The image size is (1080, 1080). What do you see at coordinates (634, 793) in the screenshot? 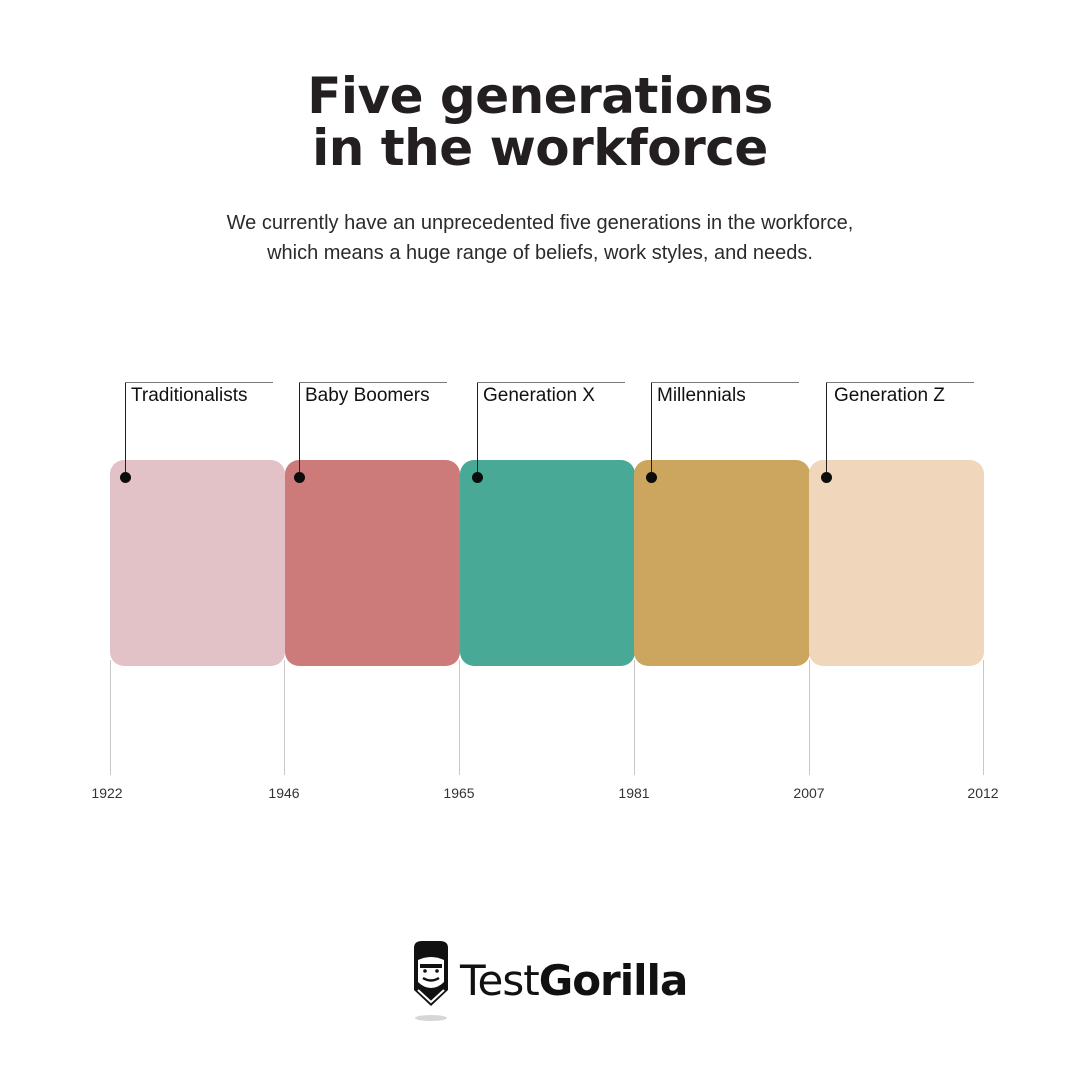
I see `year-label: 1981` at bounding box center [634, 793].